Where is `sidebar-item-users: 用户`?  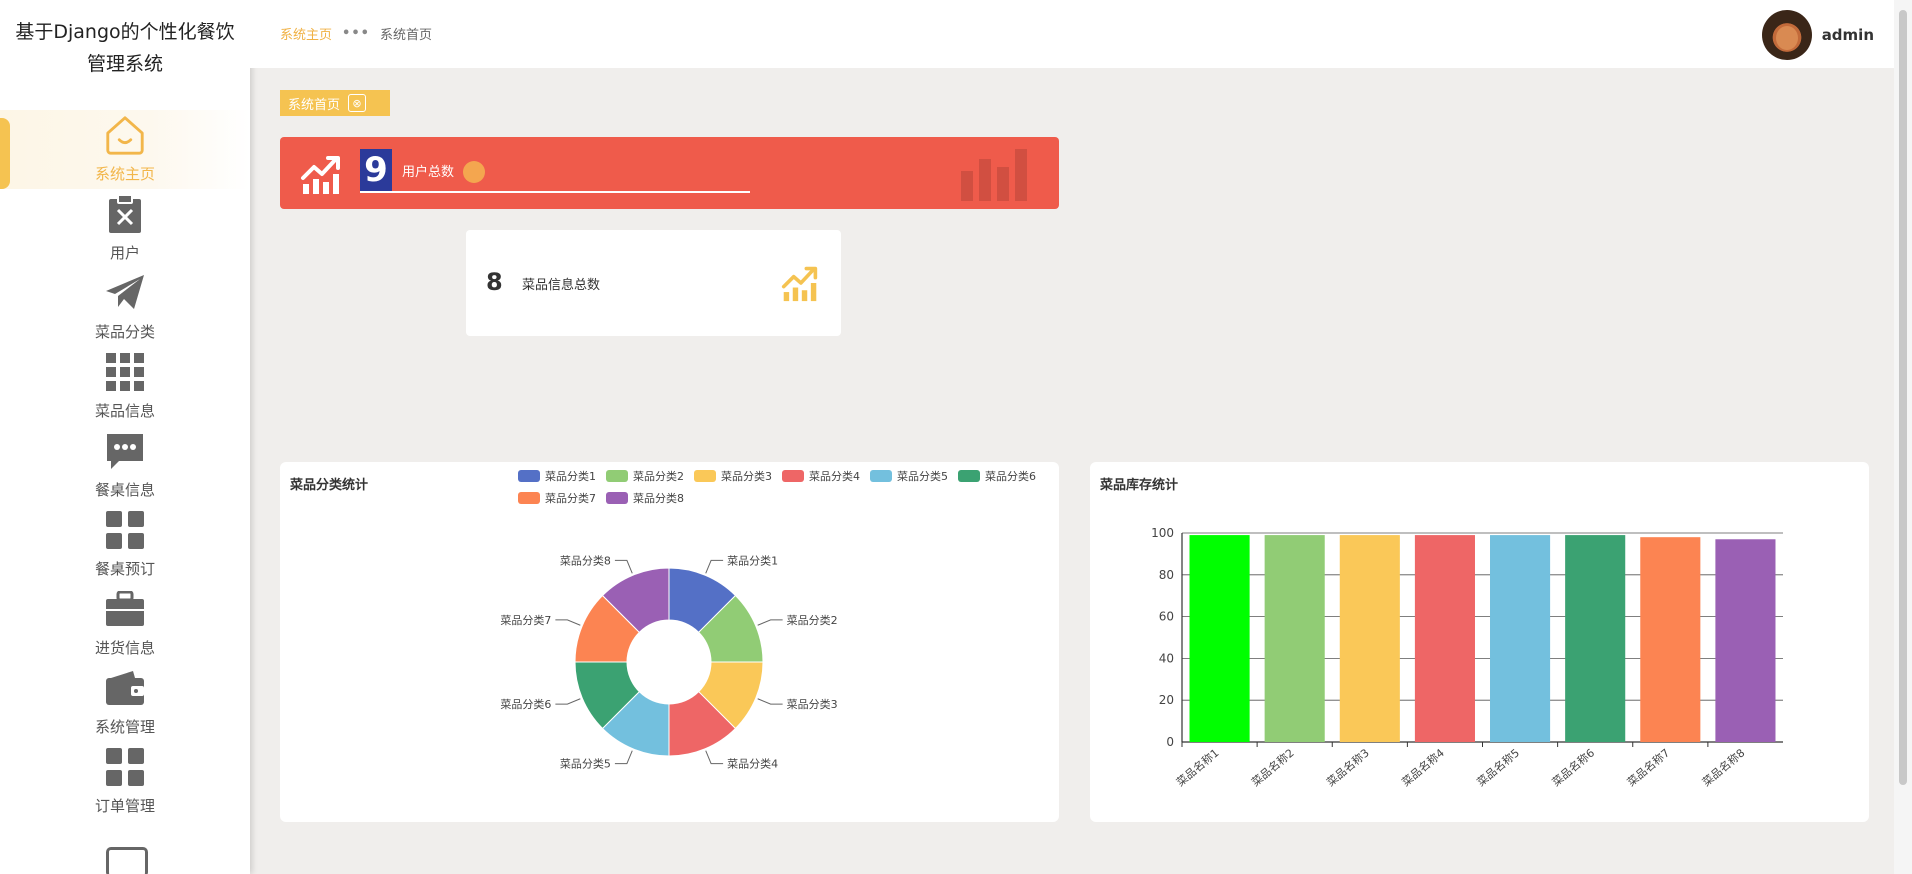
sidebar-item-users: 用户 is located at coordinates (125, 228).